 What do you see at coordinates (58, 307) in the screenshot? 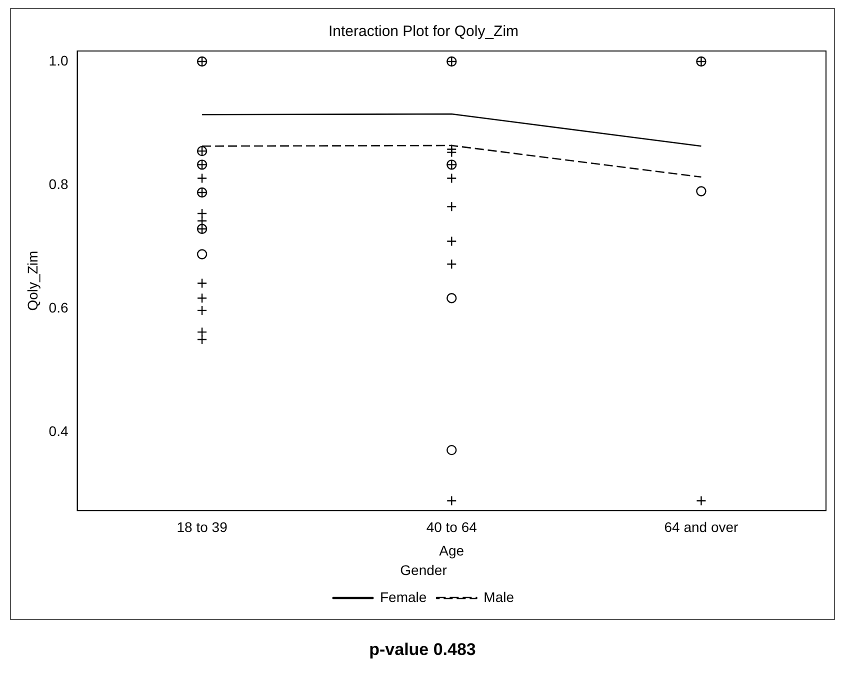
I see `y-tick-label: 0.6` at bounding box center [58, 307].